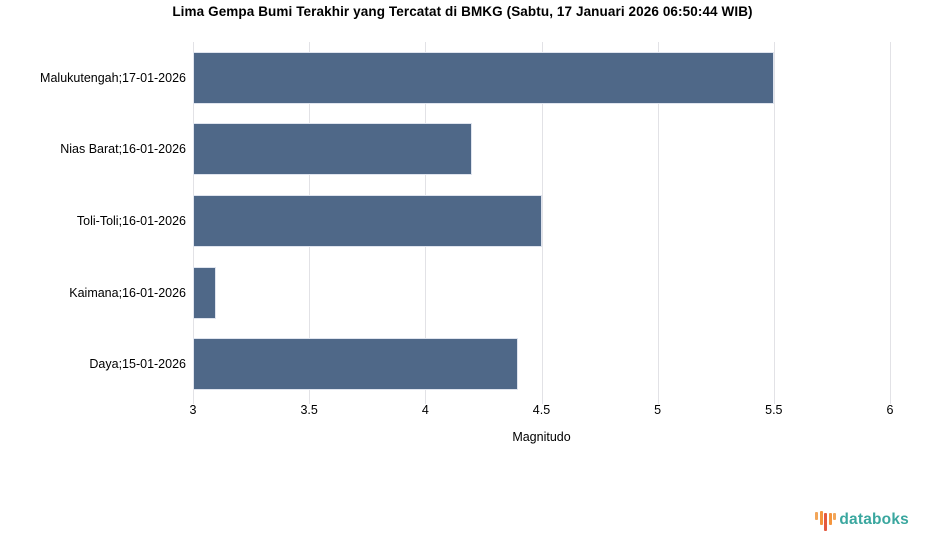 The height and width of the screenshot is (547, 925). I want to click on x-axis-title: Magnitudo, so click(541, 437).